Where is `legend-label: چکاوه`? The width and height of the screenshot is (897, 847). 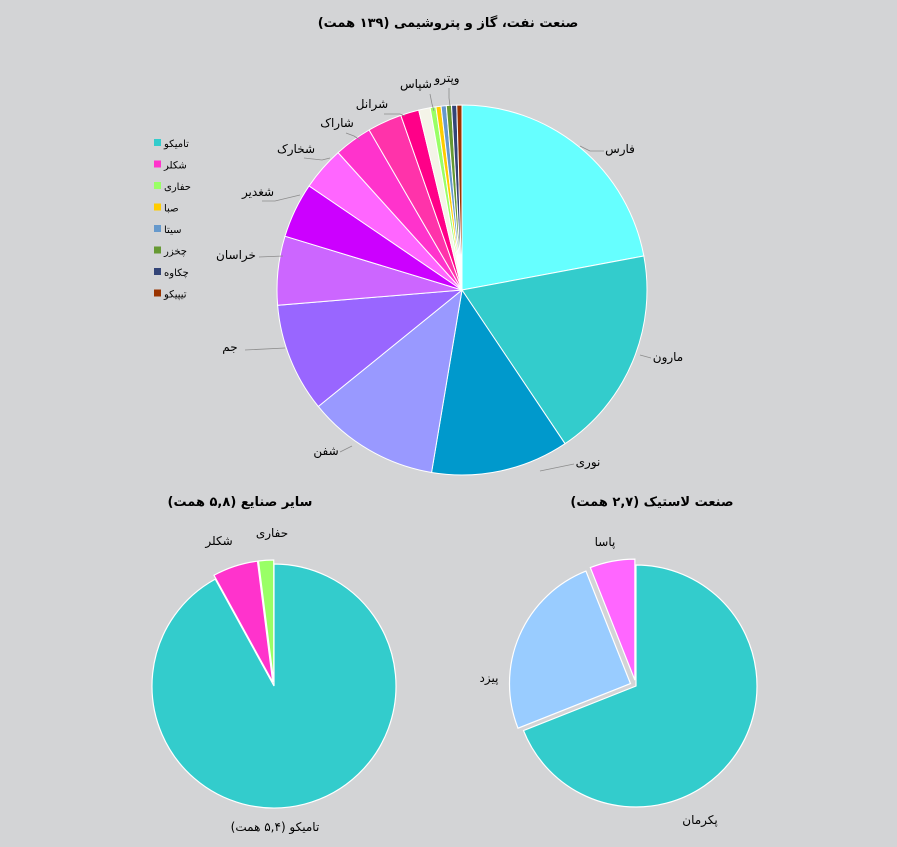 legend-label: چکاوه is located at coordinates (176, 273).